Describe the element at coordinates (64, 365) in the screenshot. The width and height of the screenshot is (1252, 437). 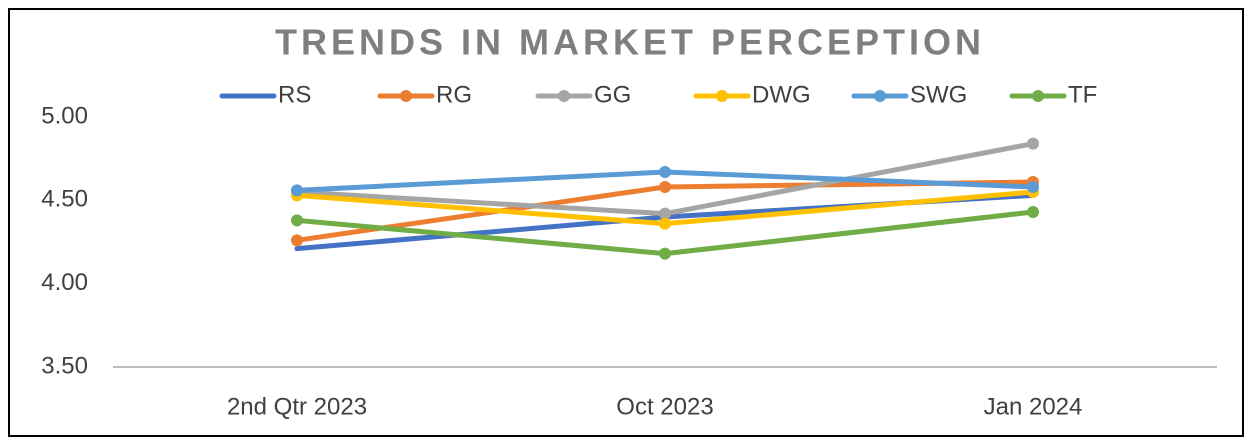
I see `y-tick-label: 3.50` at that location.